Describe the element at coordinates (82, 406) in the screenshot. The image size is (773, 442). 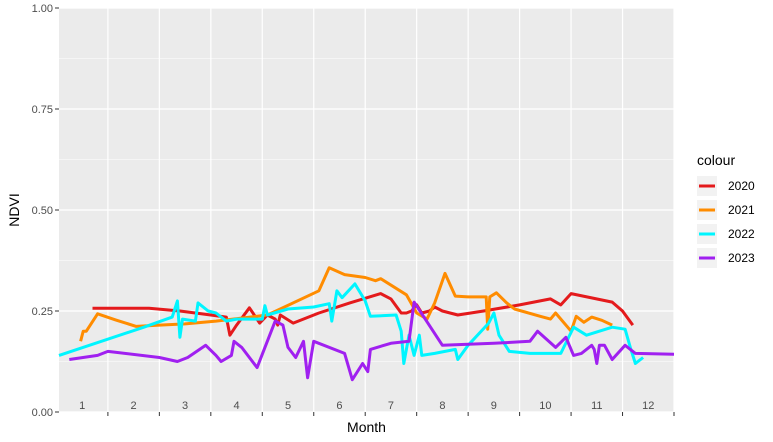
I see `x-tick-label: 1` at that location.